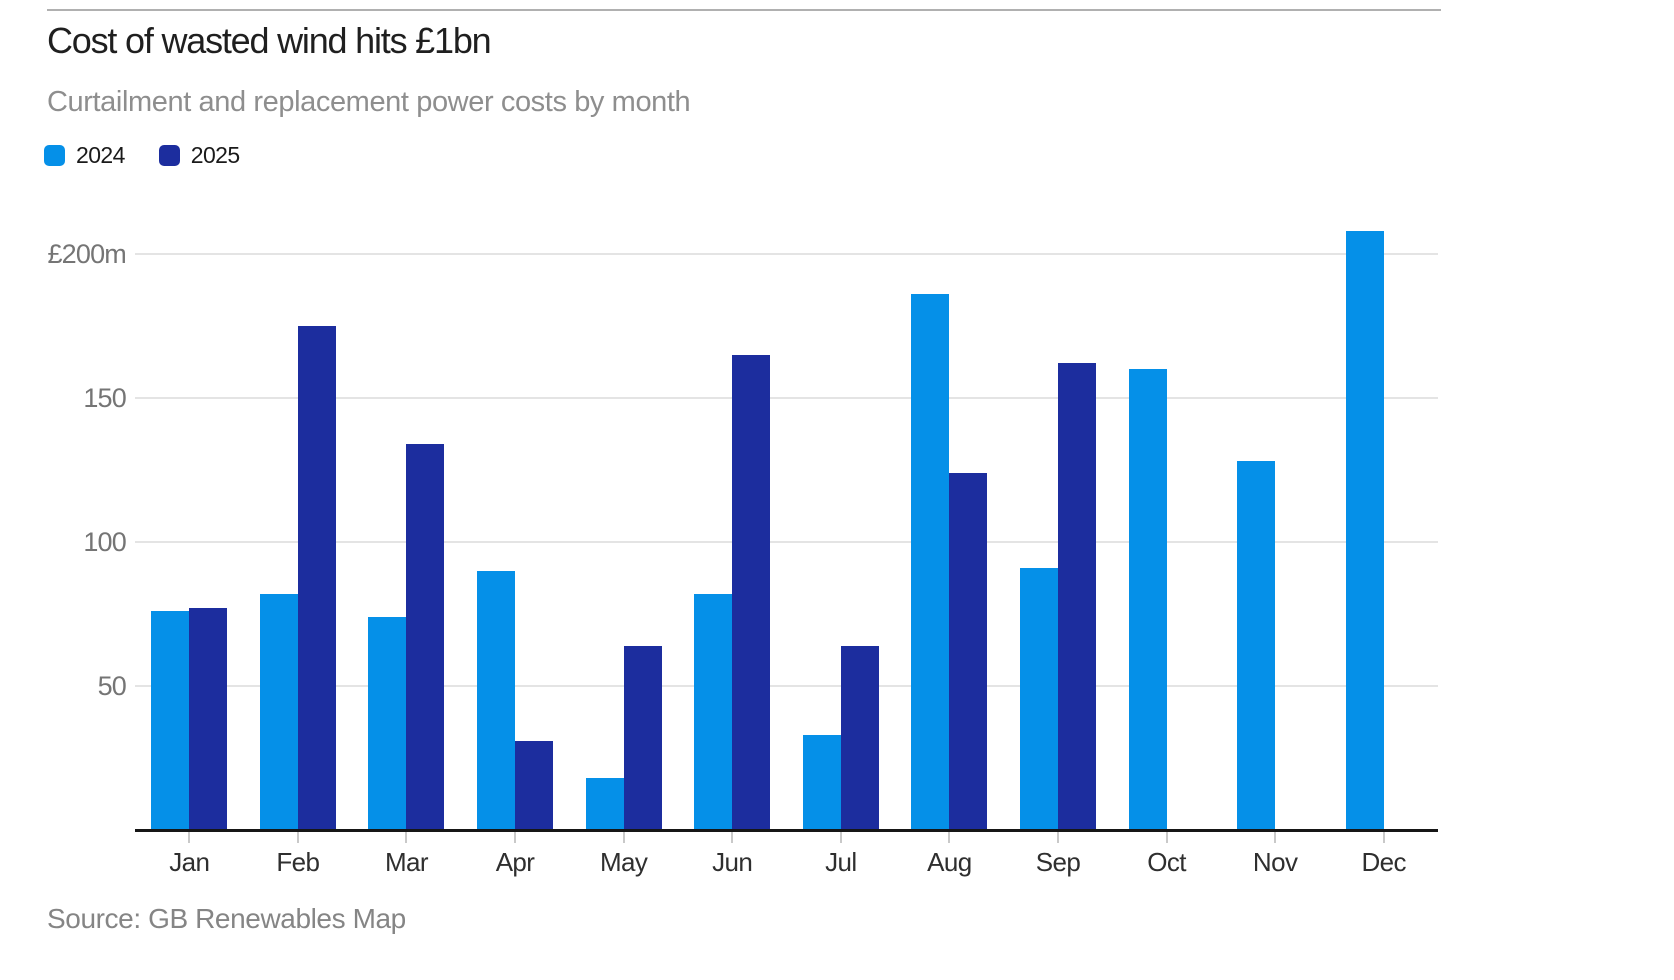 This screenshot has width=1674, height=980. Describe the element at coordinates (269, 40) in the screenshot. I see `chart-title: Cost of wasted wind hits £1bn` at that location.